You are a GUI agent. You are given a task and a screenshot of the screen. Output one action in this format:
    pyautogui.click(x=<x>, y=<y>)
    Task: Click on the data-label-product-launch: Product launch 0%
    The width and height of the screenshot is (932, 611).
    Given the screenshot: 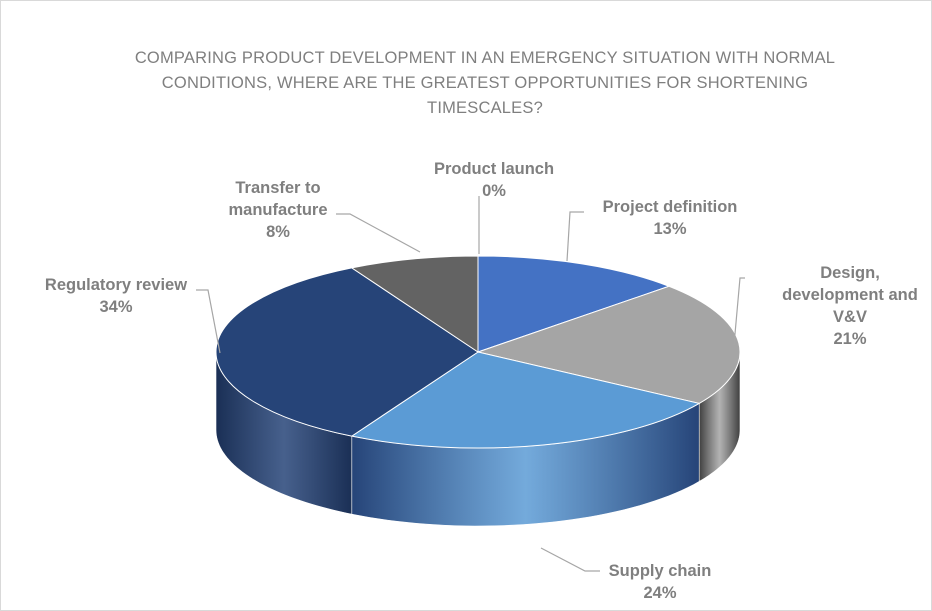 What is the action you would take?
    pyautogui.click(x=494, y=180)
    